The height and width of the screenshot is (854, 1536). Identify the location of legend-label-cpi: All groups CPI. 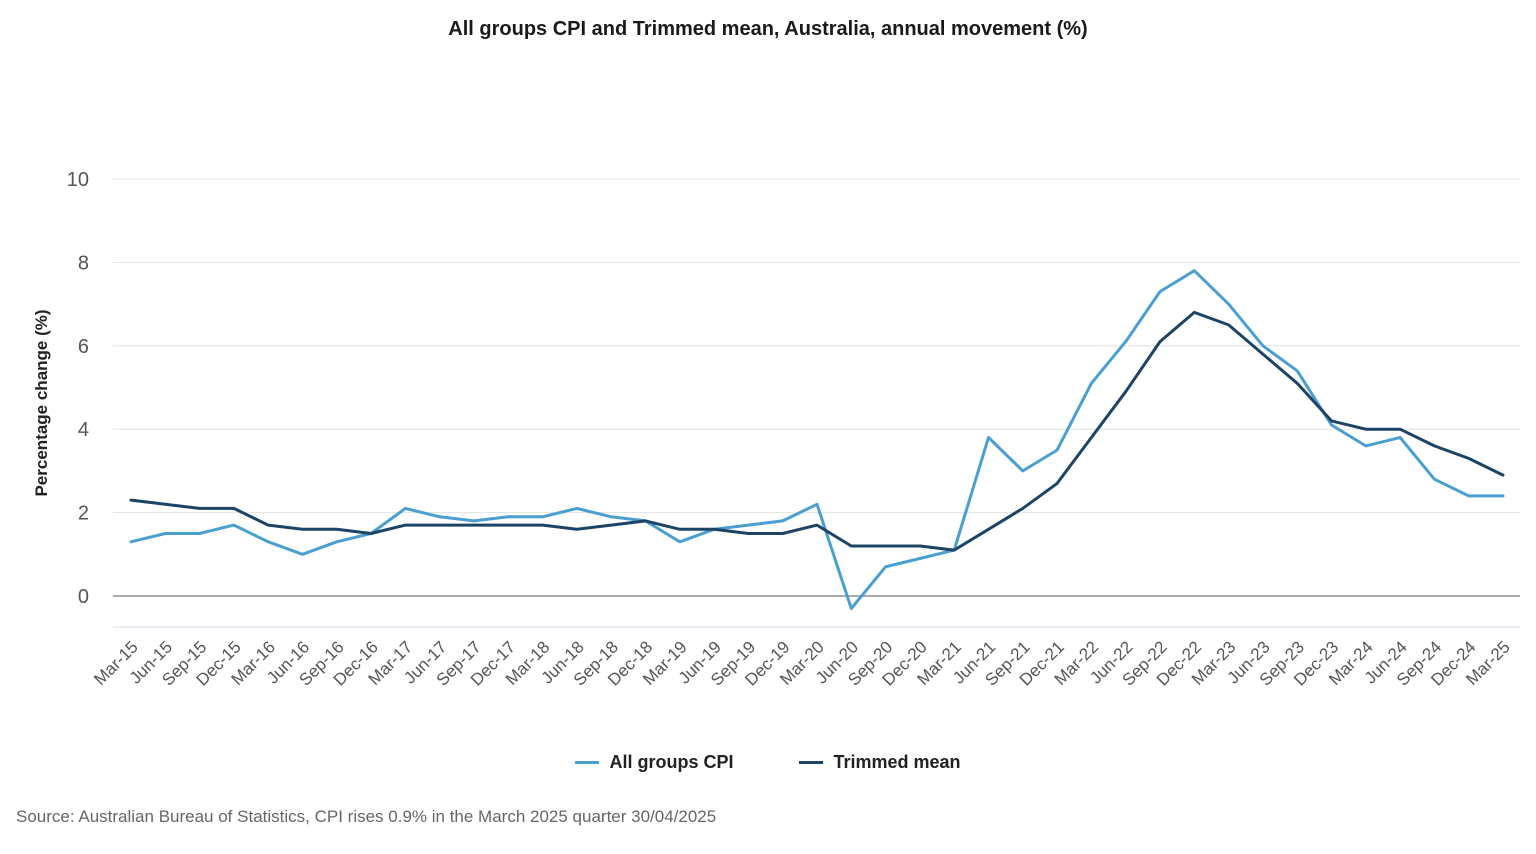
(671, 762).